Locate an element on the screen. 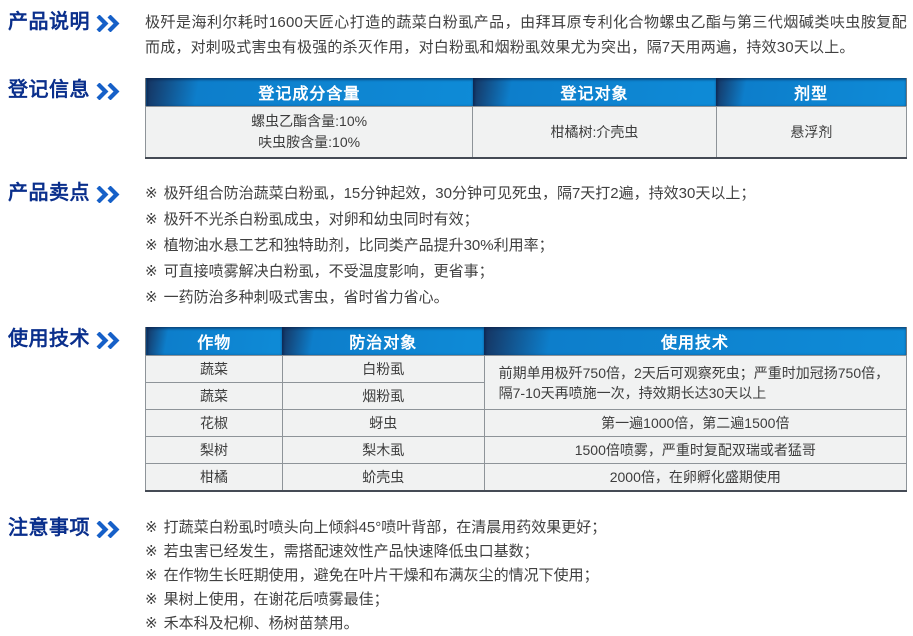 This screenshot has height=636, width=913. section-heading-usage-technique: 使用技术 is located at coordinates (76, 339).